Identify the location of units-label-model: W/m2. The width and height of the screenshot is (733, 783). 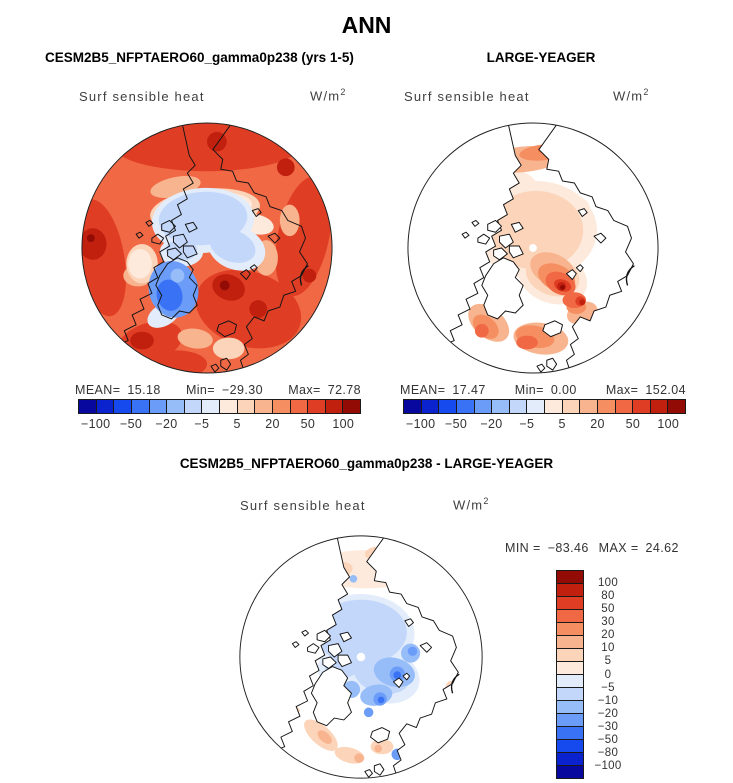
(328, 95).